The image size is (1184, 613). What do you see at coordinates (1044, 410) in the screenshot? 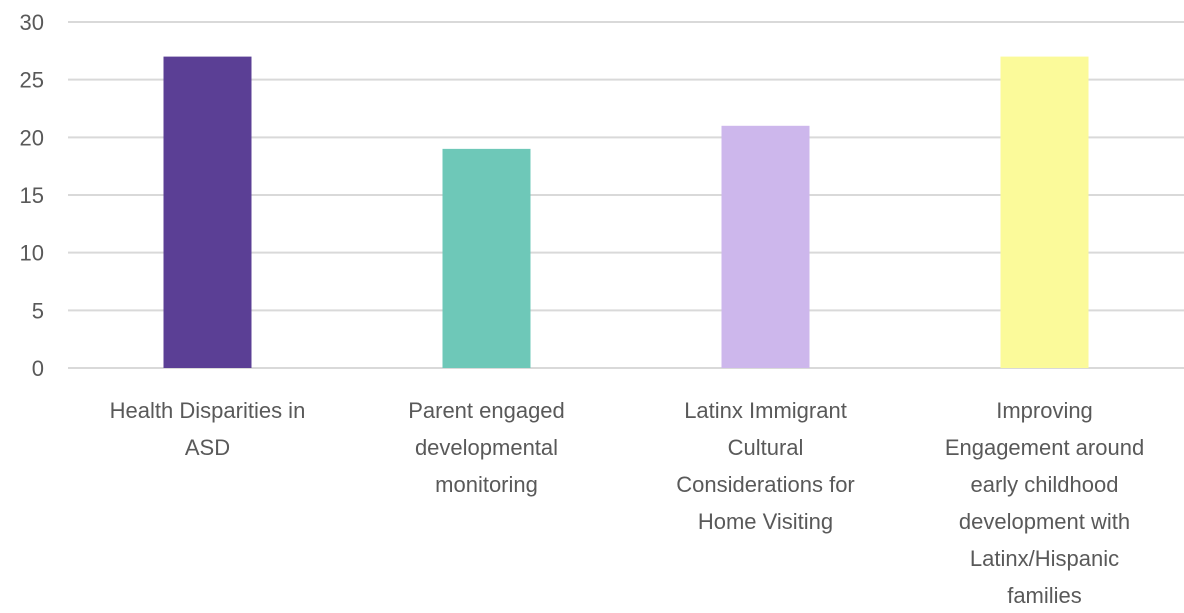
I see `x-category-label-line: Improving` at bounding box center [1044, 410].